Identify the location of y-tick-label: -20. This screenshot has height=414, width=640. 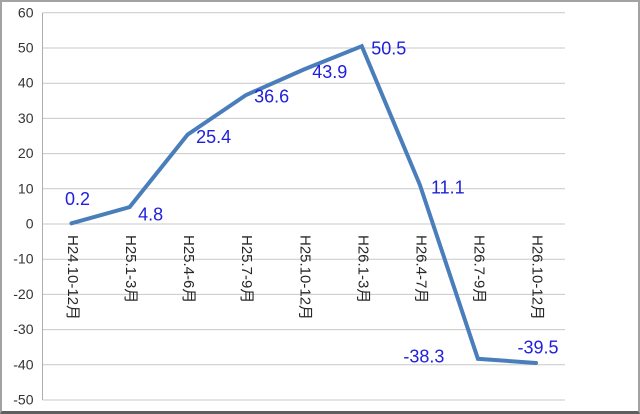
(23, 294).